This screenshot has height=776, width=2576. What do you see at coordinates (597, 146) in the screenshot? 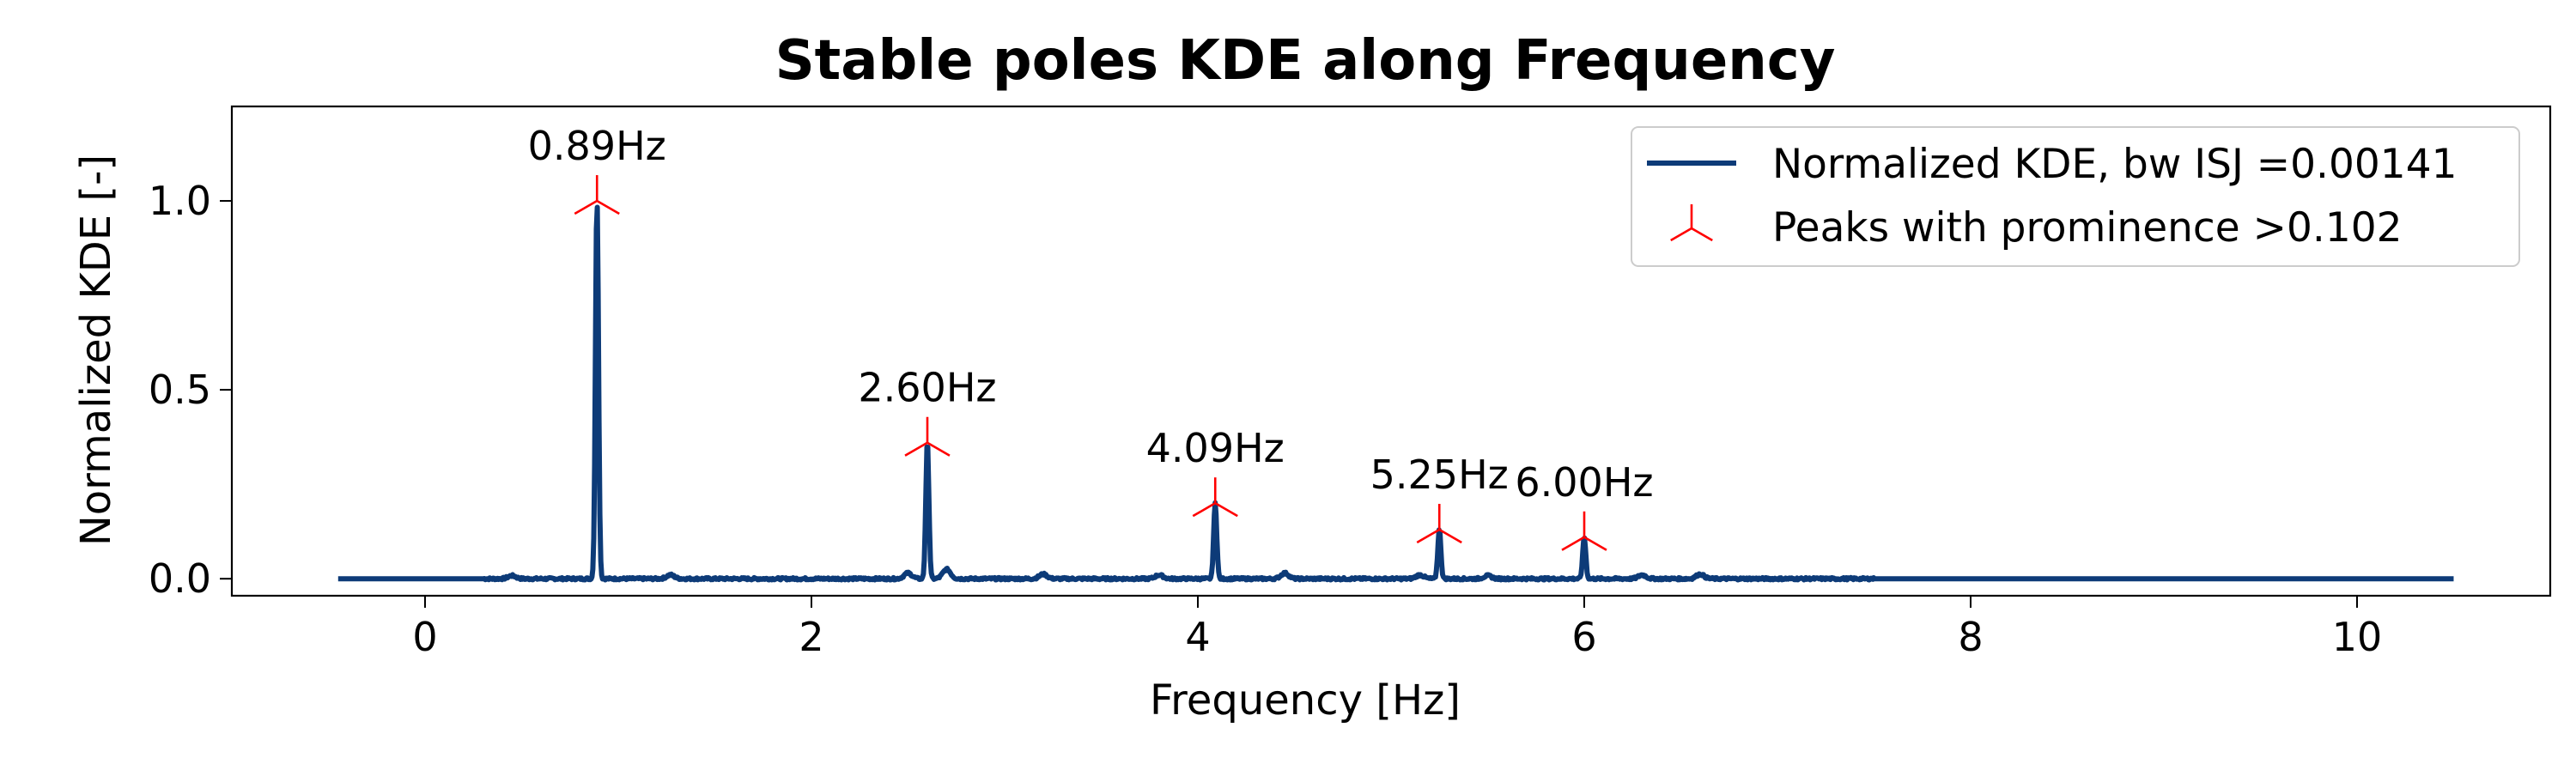
I see `peak-label: 0.89Hz` at bounding box center [597, 146].